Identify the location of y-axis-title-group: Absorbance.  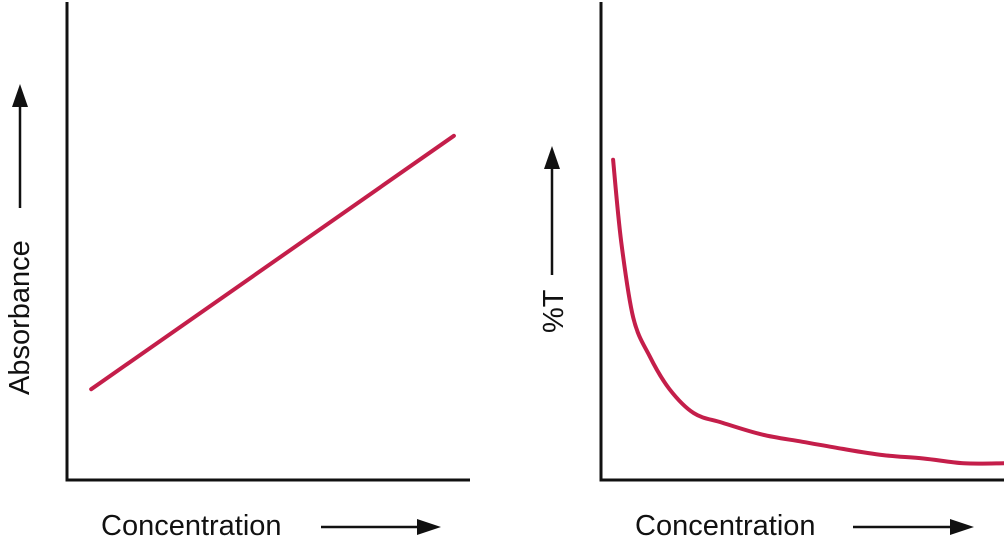
(20, 239).